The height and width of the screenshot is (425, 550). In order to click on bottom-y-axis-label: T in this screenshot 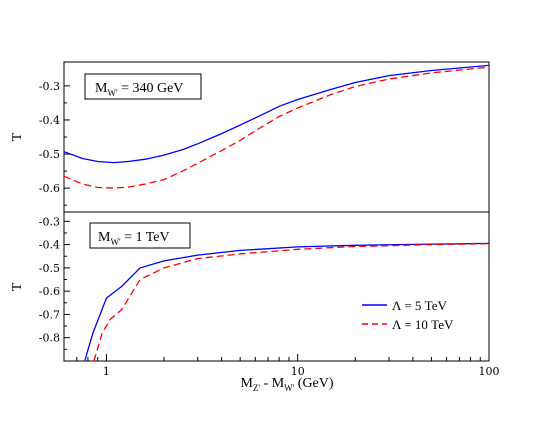, I will do `click(17, 286)`.